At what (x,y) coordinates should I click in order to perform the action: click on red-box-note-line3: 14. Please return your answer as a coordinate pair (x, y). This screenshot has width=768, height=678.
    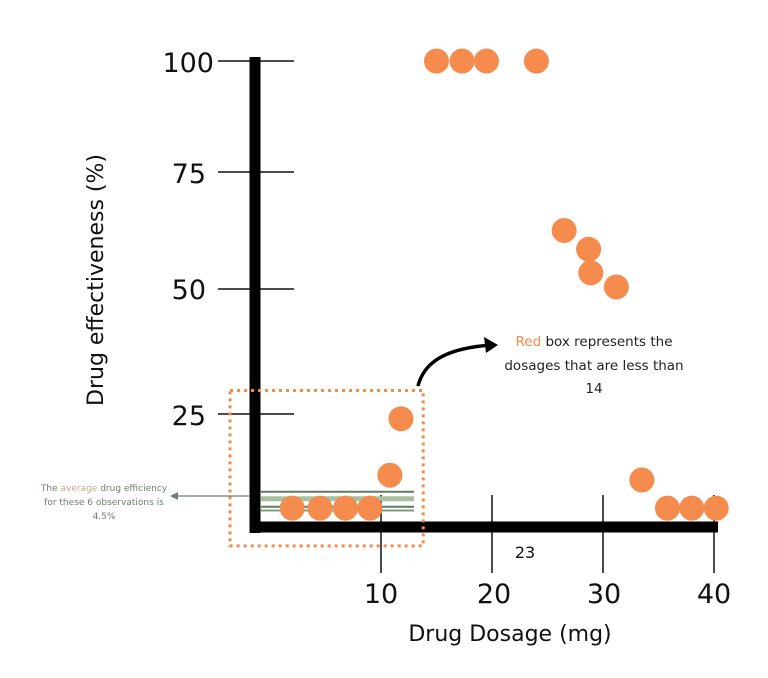
    Looking at the image, I should click on (593, 389).